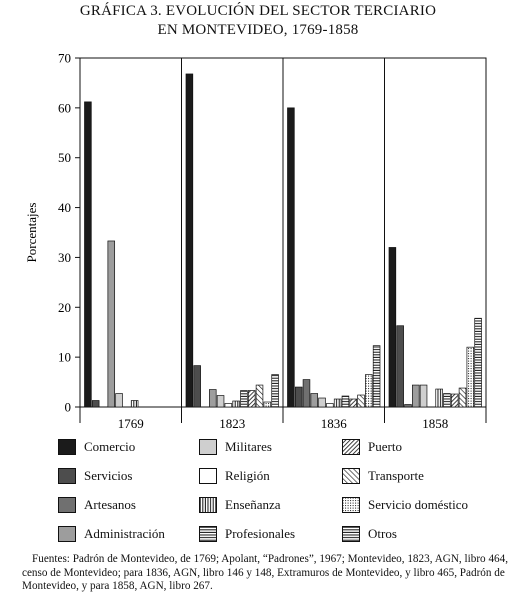 The width and height of the screenshot is (516, 602). I want to click on x-category-label: 1858, so click(435, 423).